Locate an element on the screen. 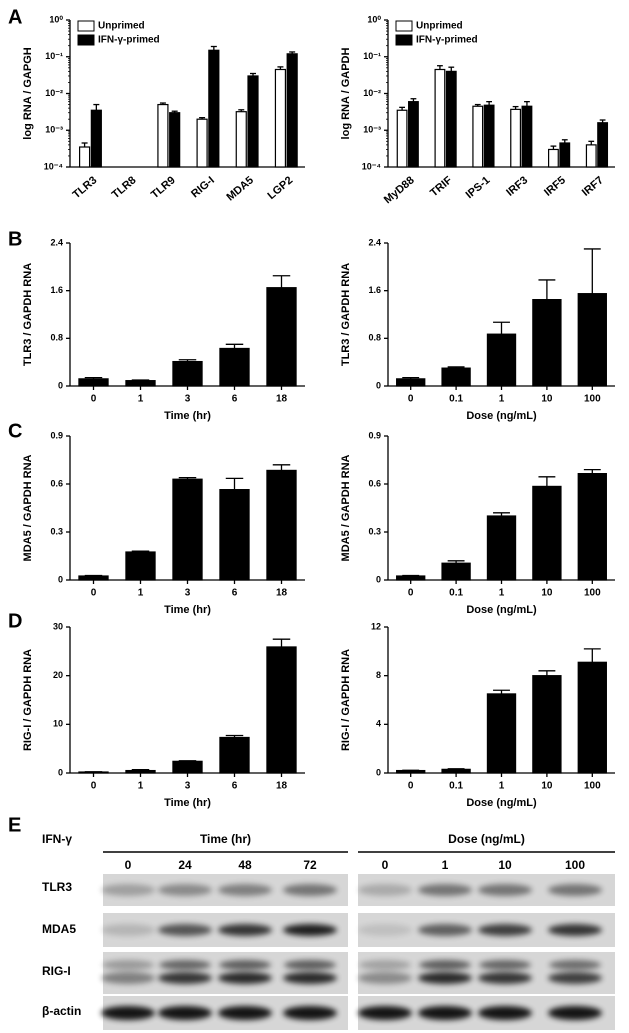 This screenshot has width=629, height=1033. x-tick-label: TLR8 is located at coordinates (124, 187).